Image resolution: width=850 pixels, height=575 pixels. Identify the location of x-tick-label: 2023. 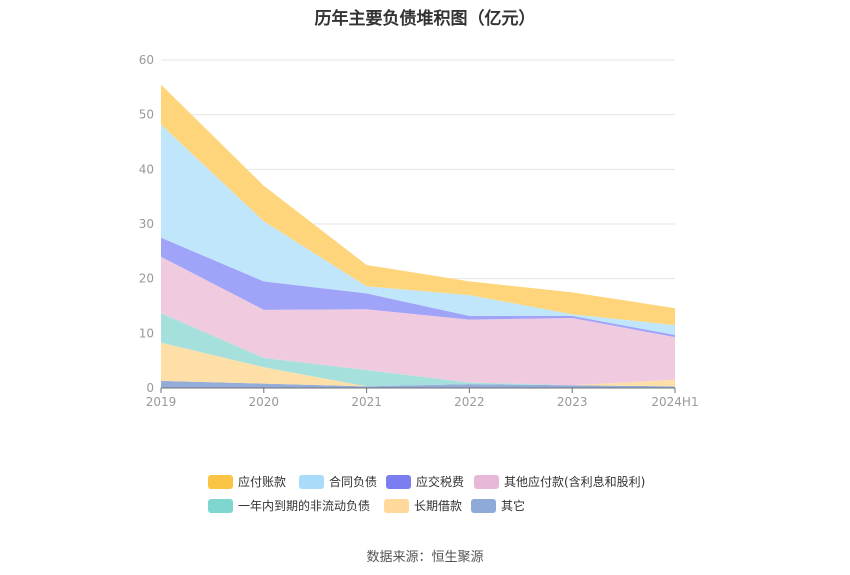
(572, 402).